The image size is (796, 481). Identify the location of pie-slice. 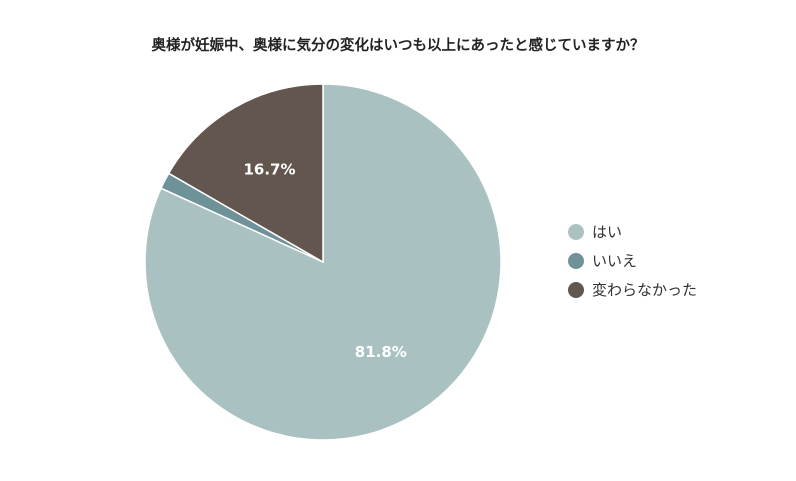
(245, 173).